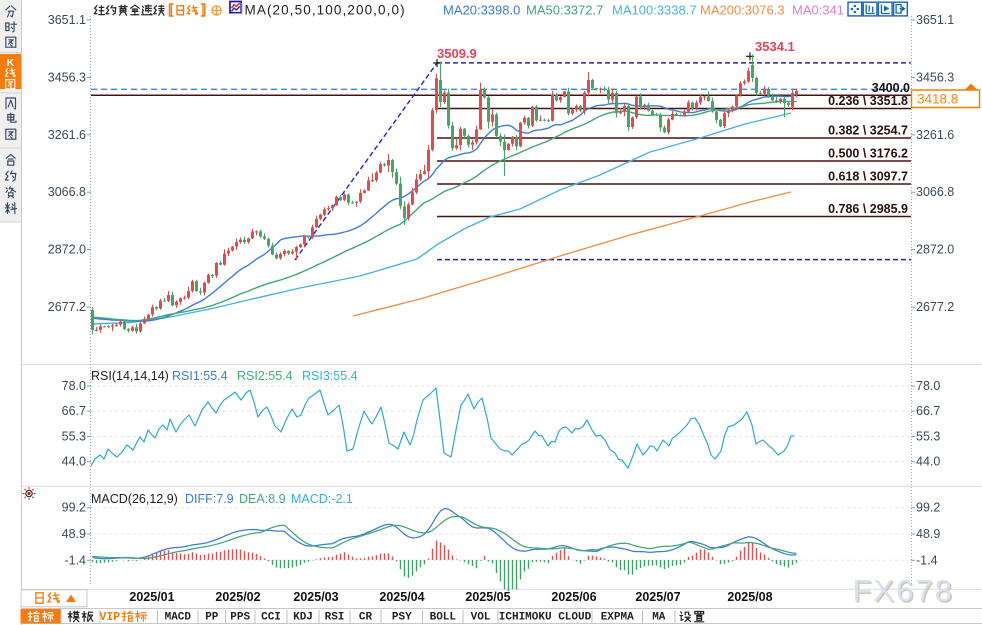  Describe the element at coordinates (237, 597) in the screenshot. I see `svg-text: 2025/02` at that location.